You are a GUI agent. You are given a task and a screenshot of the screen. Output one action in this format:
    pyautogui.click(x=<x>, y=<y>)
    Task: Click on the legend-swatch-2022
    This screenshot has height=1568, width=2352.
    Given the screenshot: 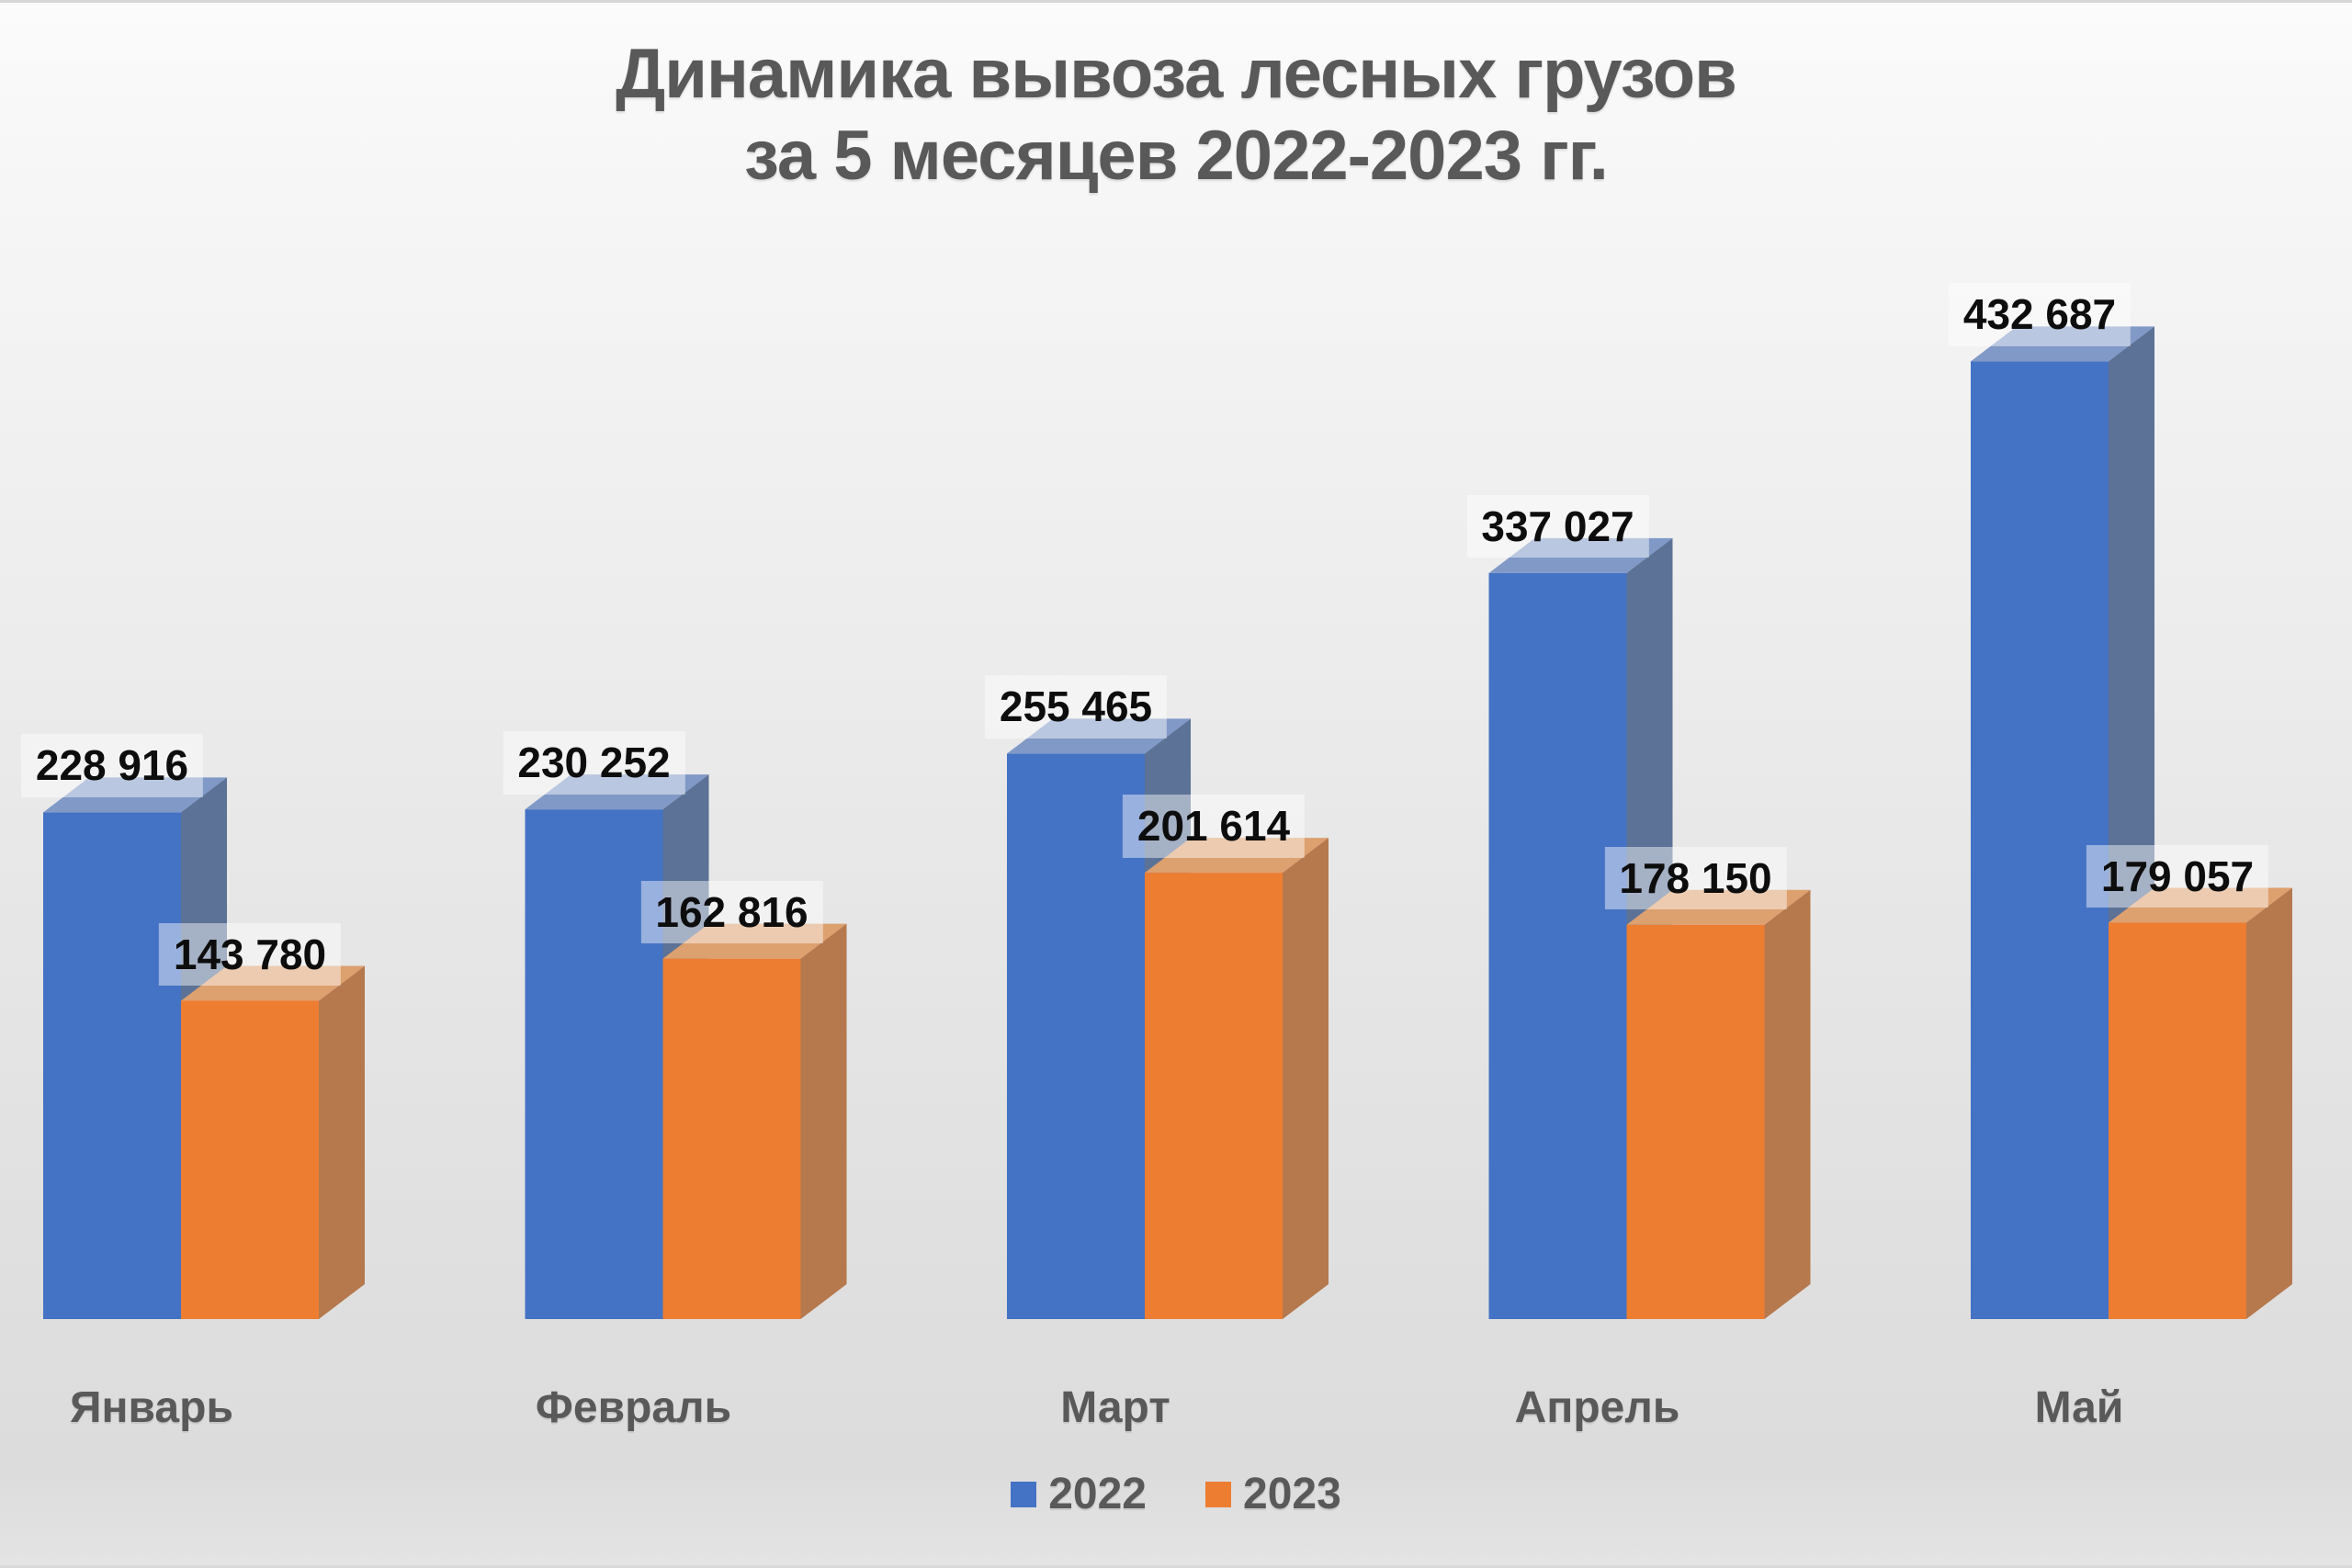 What is the action you would take?
    pyautogui.click(x=1024, y=1494)
    